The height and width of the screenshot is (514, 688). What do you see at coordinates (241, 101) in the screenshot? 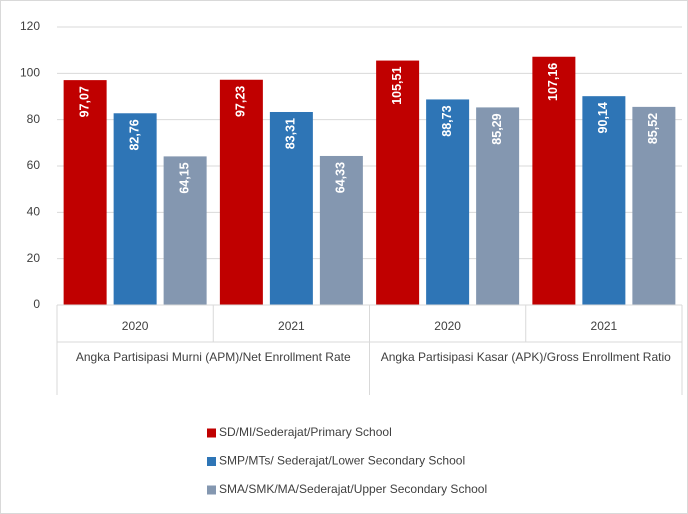
I see `data-label: 97,23` at bounding box center [241, 101].